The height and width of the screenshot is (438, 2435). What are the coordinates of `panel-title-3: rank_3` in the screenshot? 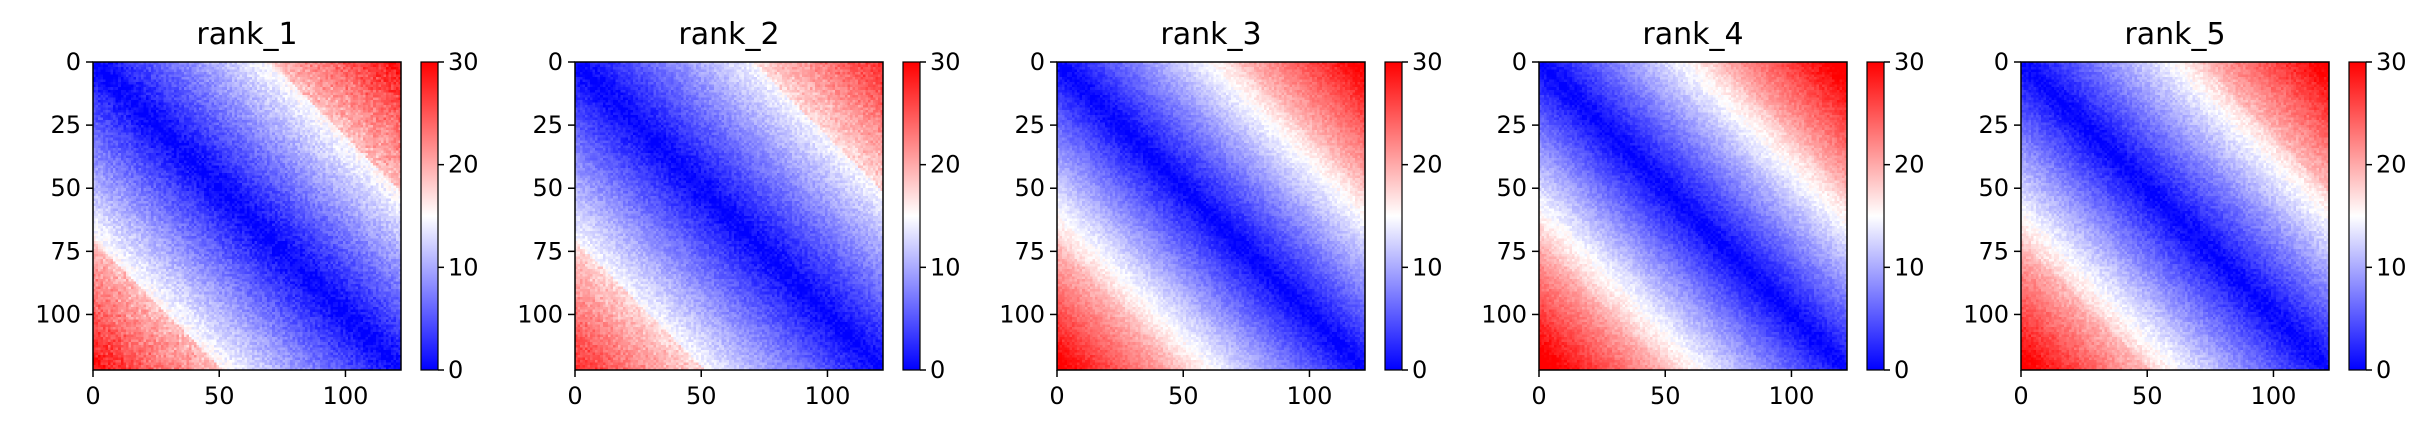 It's located at (1210, 34).